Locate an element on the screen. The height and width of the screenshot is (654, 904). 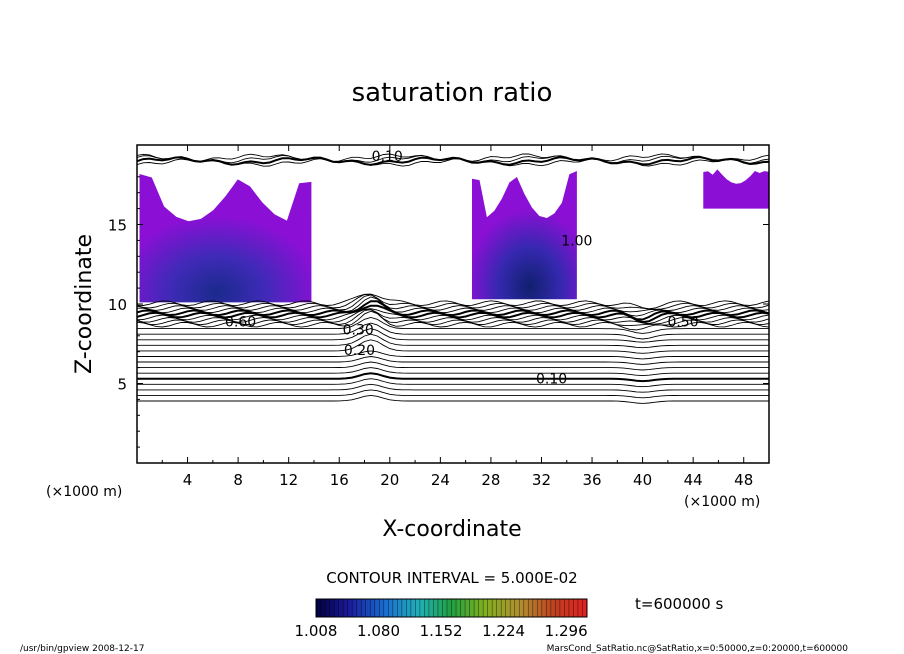
footer-left: /usr/bin/gpview 2008-12-17 is located at coordinates (82, 649).